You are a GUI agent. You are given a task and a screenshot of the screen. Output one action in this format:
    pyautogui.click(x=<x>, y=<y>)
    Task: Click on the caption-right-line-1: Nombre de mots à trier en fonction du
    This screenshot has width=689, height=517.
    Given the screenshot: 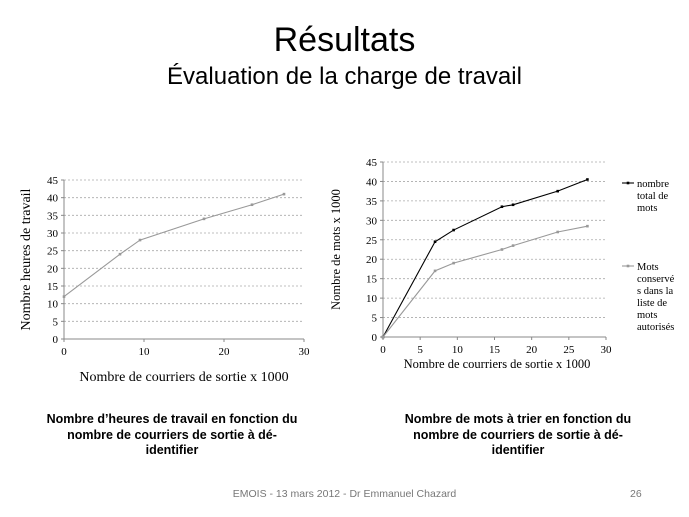 What is the action you would take?
    pyautogui.click(x=518, y=419)
    